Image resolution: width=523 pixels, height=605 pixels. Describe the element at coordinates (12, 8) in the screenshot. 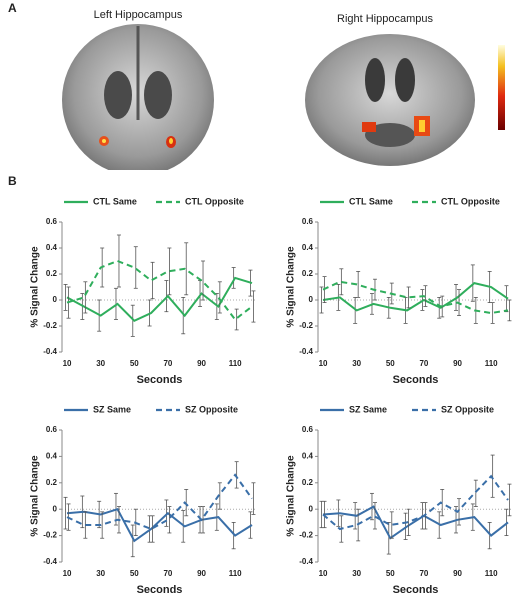

I see `panel-label: A` at that location.